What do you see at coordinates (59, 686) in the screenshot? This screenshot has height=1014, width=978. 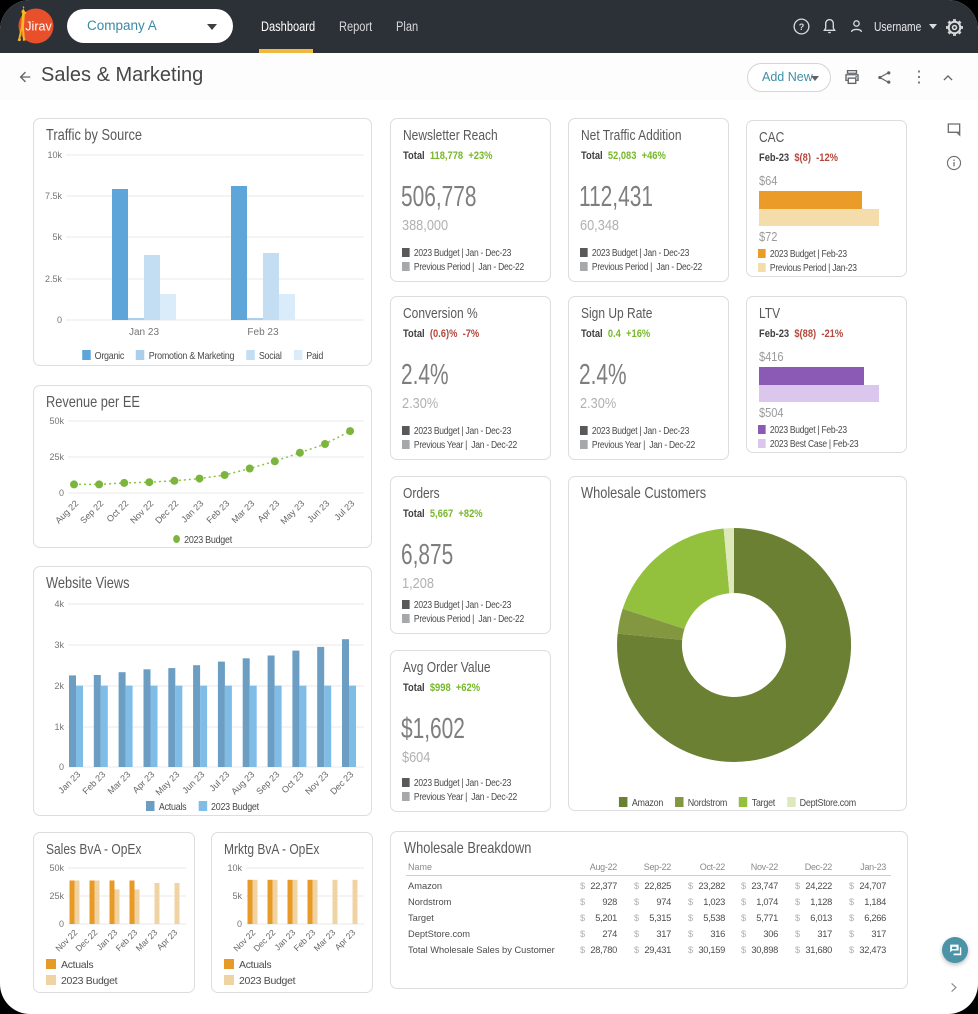 I see `svg-text: 2k` at bounding box center [59, 686].